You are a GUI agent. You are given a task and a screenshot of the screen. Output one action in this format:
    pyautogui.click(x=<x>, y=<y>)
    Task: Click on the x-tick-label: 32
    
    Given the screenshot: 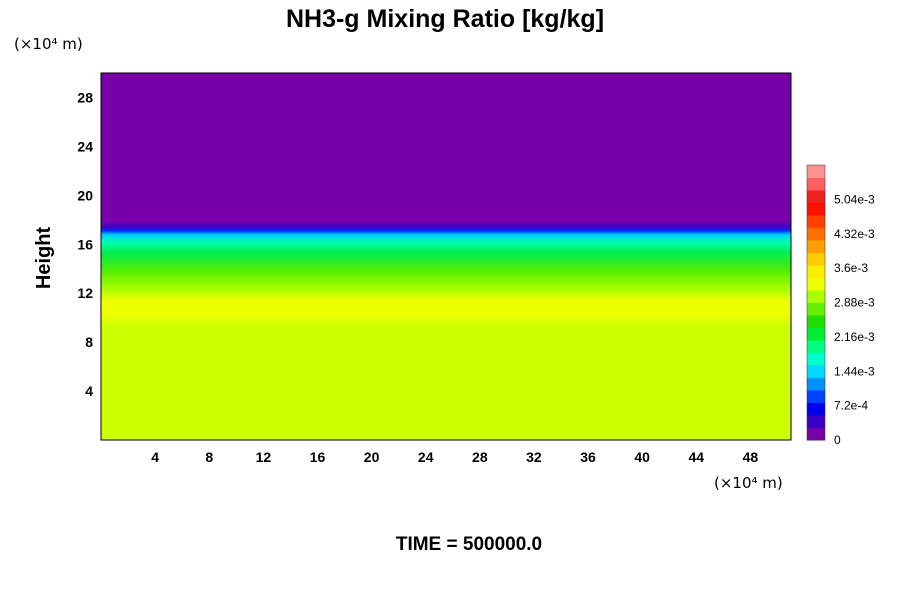 What is the action you would take?
    pyautogui.click(x=534, y=457)
    